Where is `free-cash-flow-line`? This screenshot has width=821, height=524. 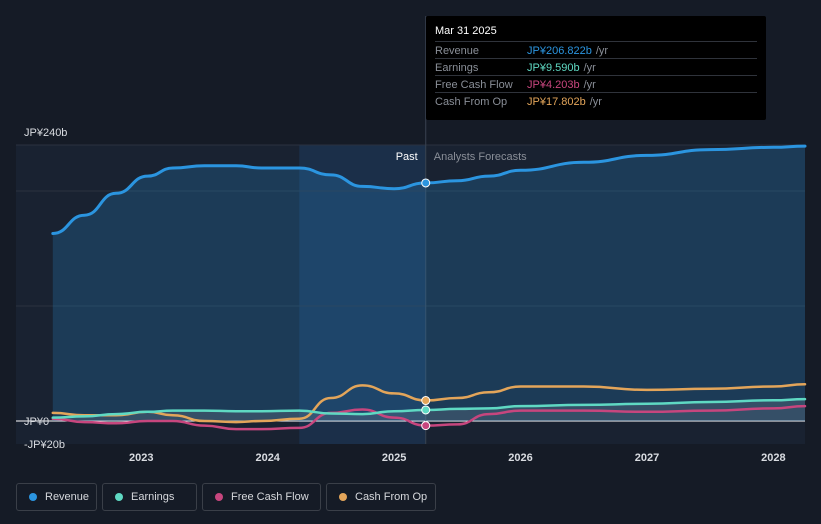 free-cash-flow-line is located at coordinates (429, 417).